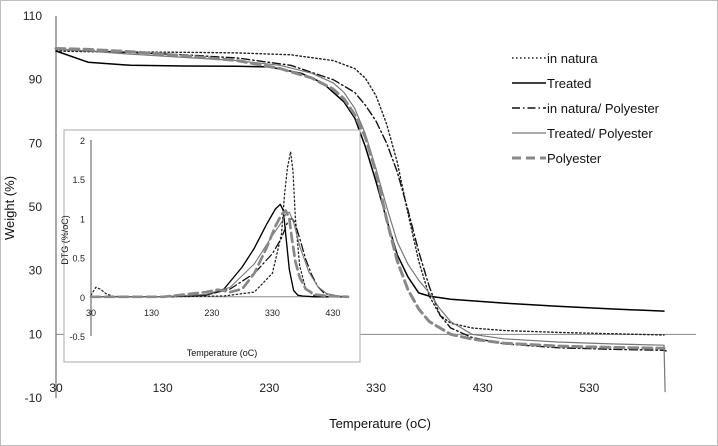  What do you see at coordinates (36, 271) in the screenshot?
I see `main-y-tick-label: 30` at bounding box center [36, 271].